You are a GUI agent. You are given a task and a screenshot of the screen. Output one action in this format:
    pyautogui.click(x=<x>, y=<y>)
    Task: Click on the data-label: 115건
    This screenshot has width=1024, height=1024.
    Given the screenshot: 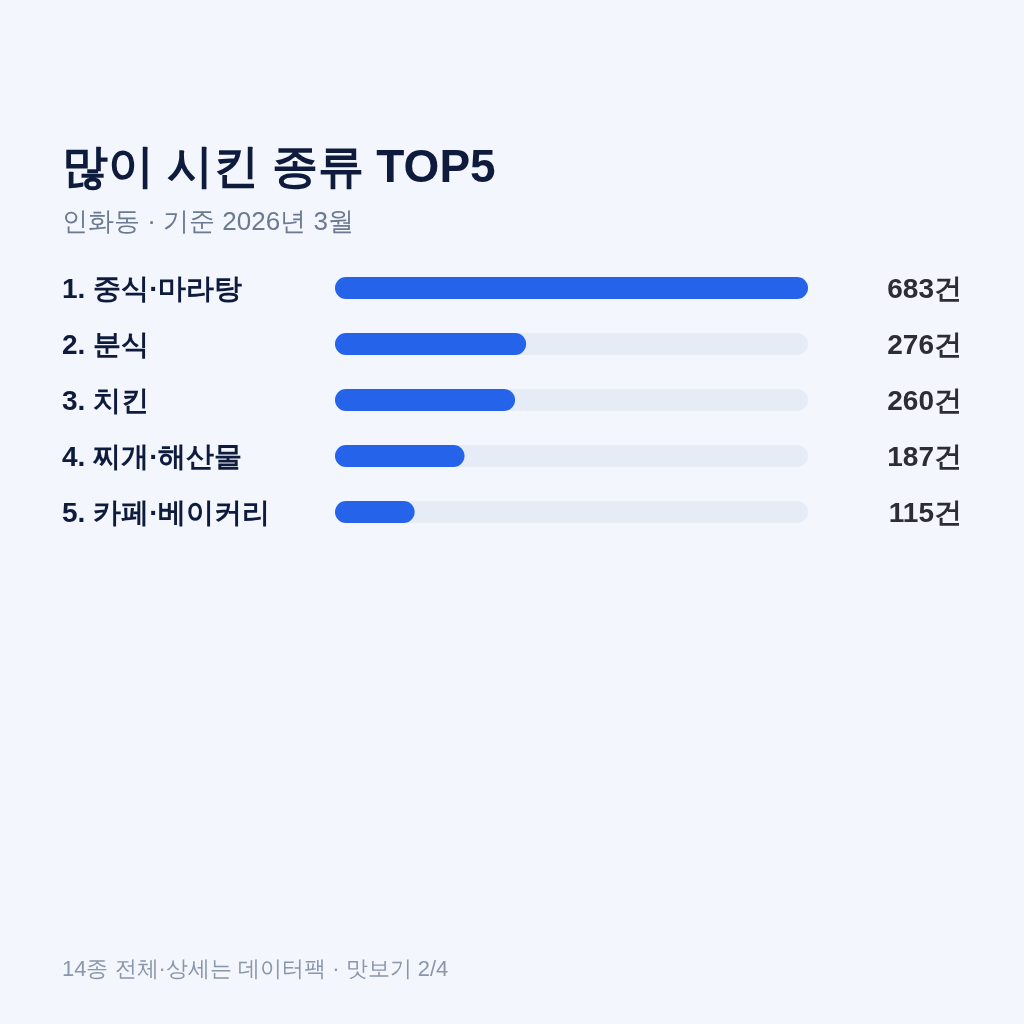 What is the action you would take?
    pyautogui.click(x=925, y=512)
    